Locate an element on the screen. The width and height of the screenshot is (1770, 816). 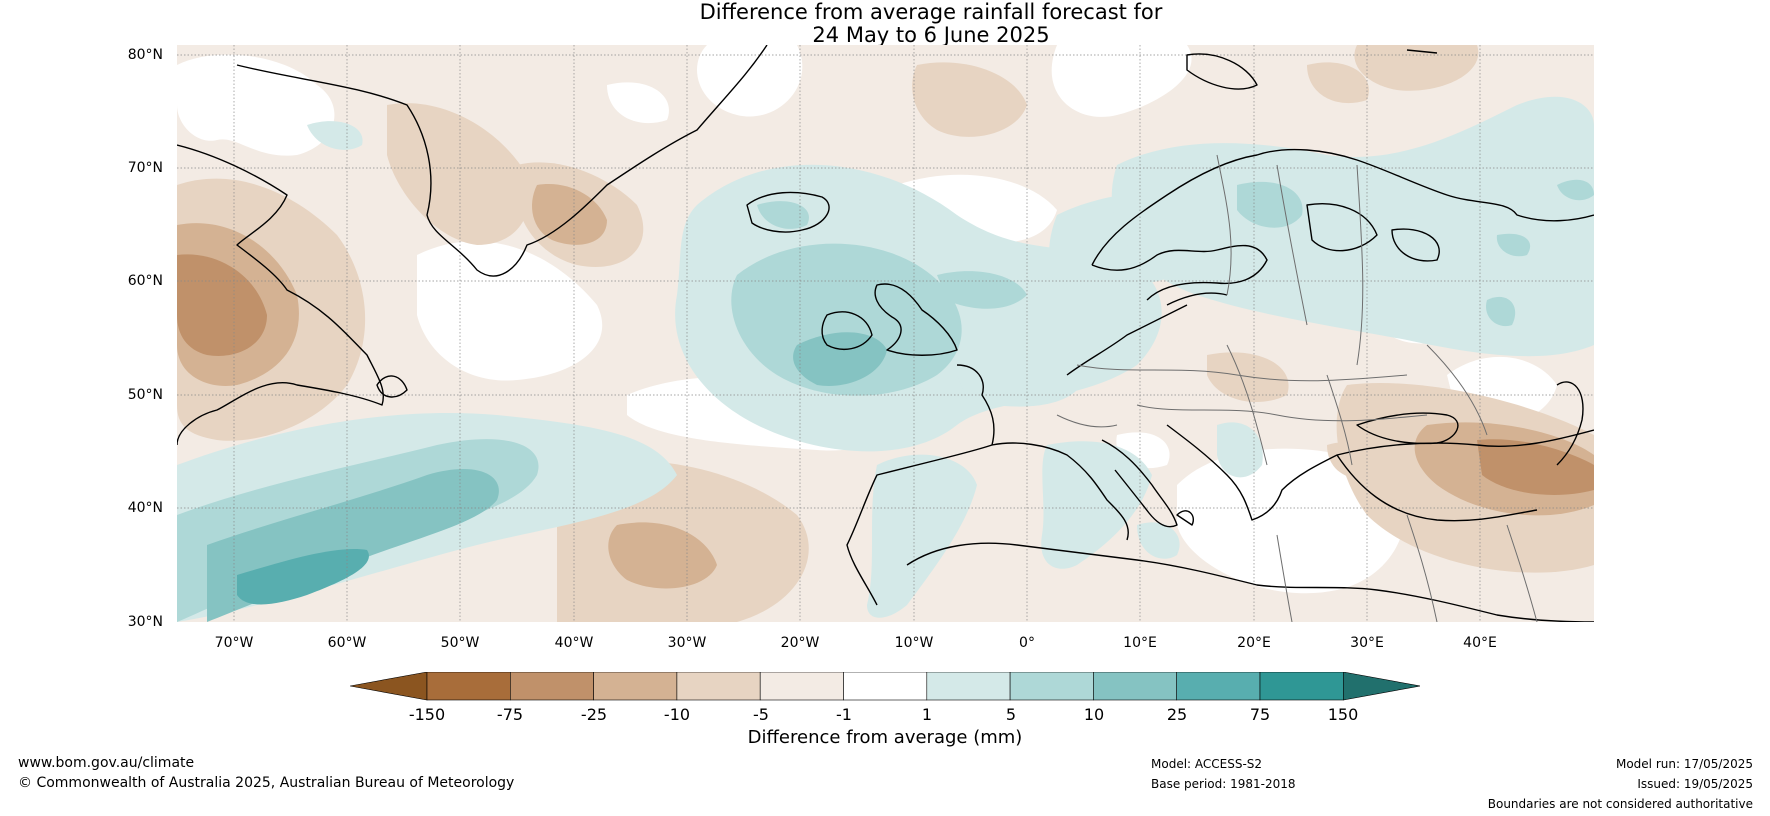
lat-label-60n: 60°N is located at coordinates (145, 281).